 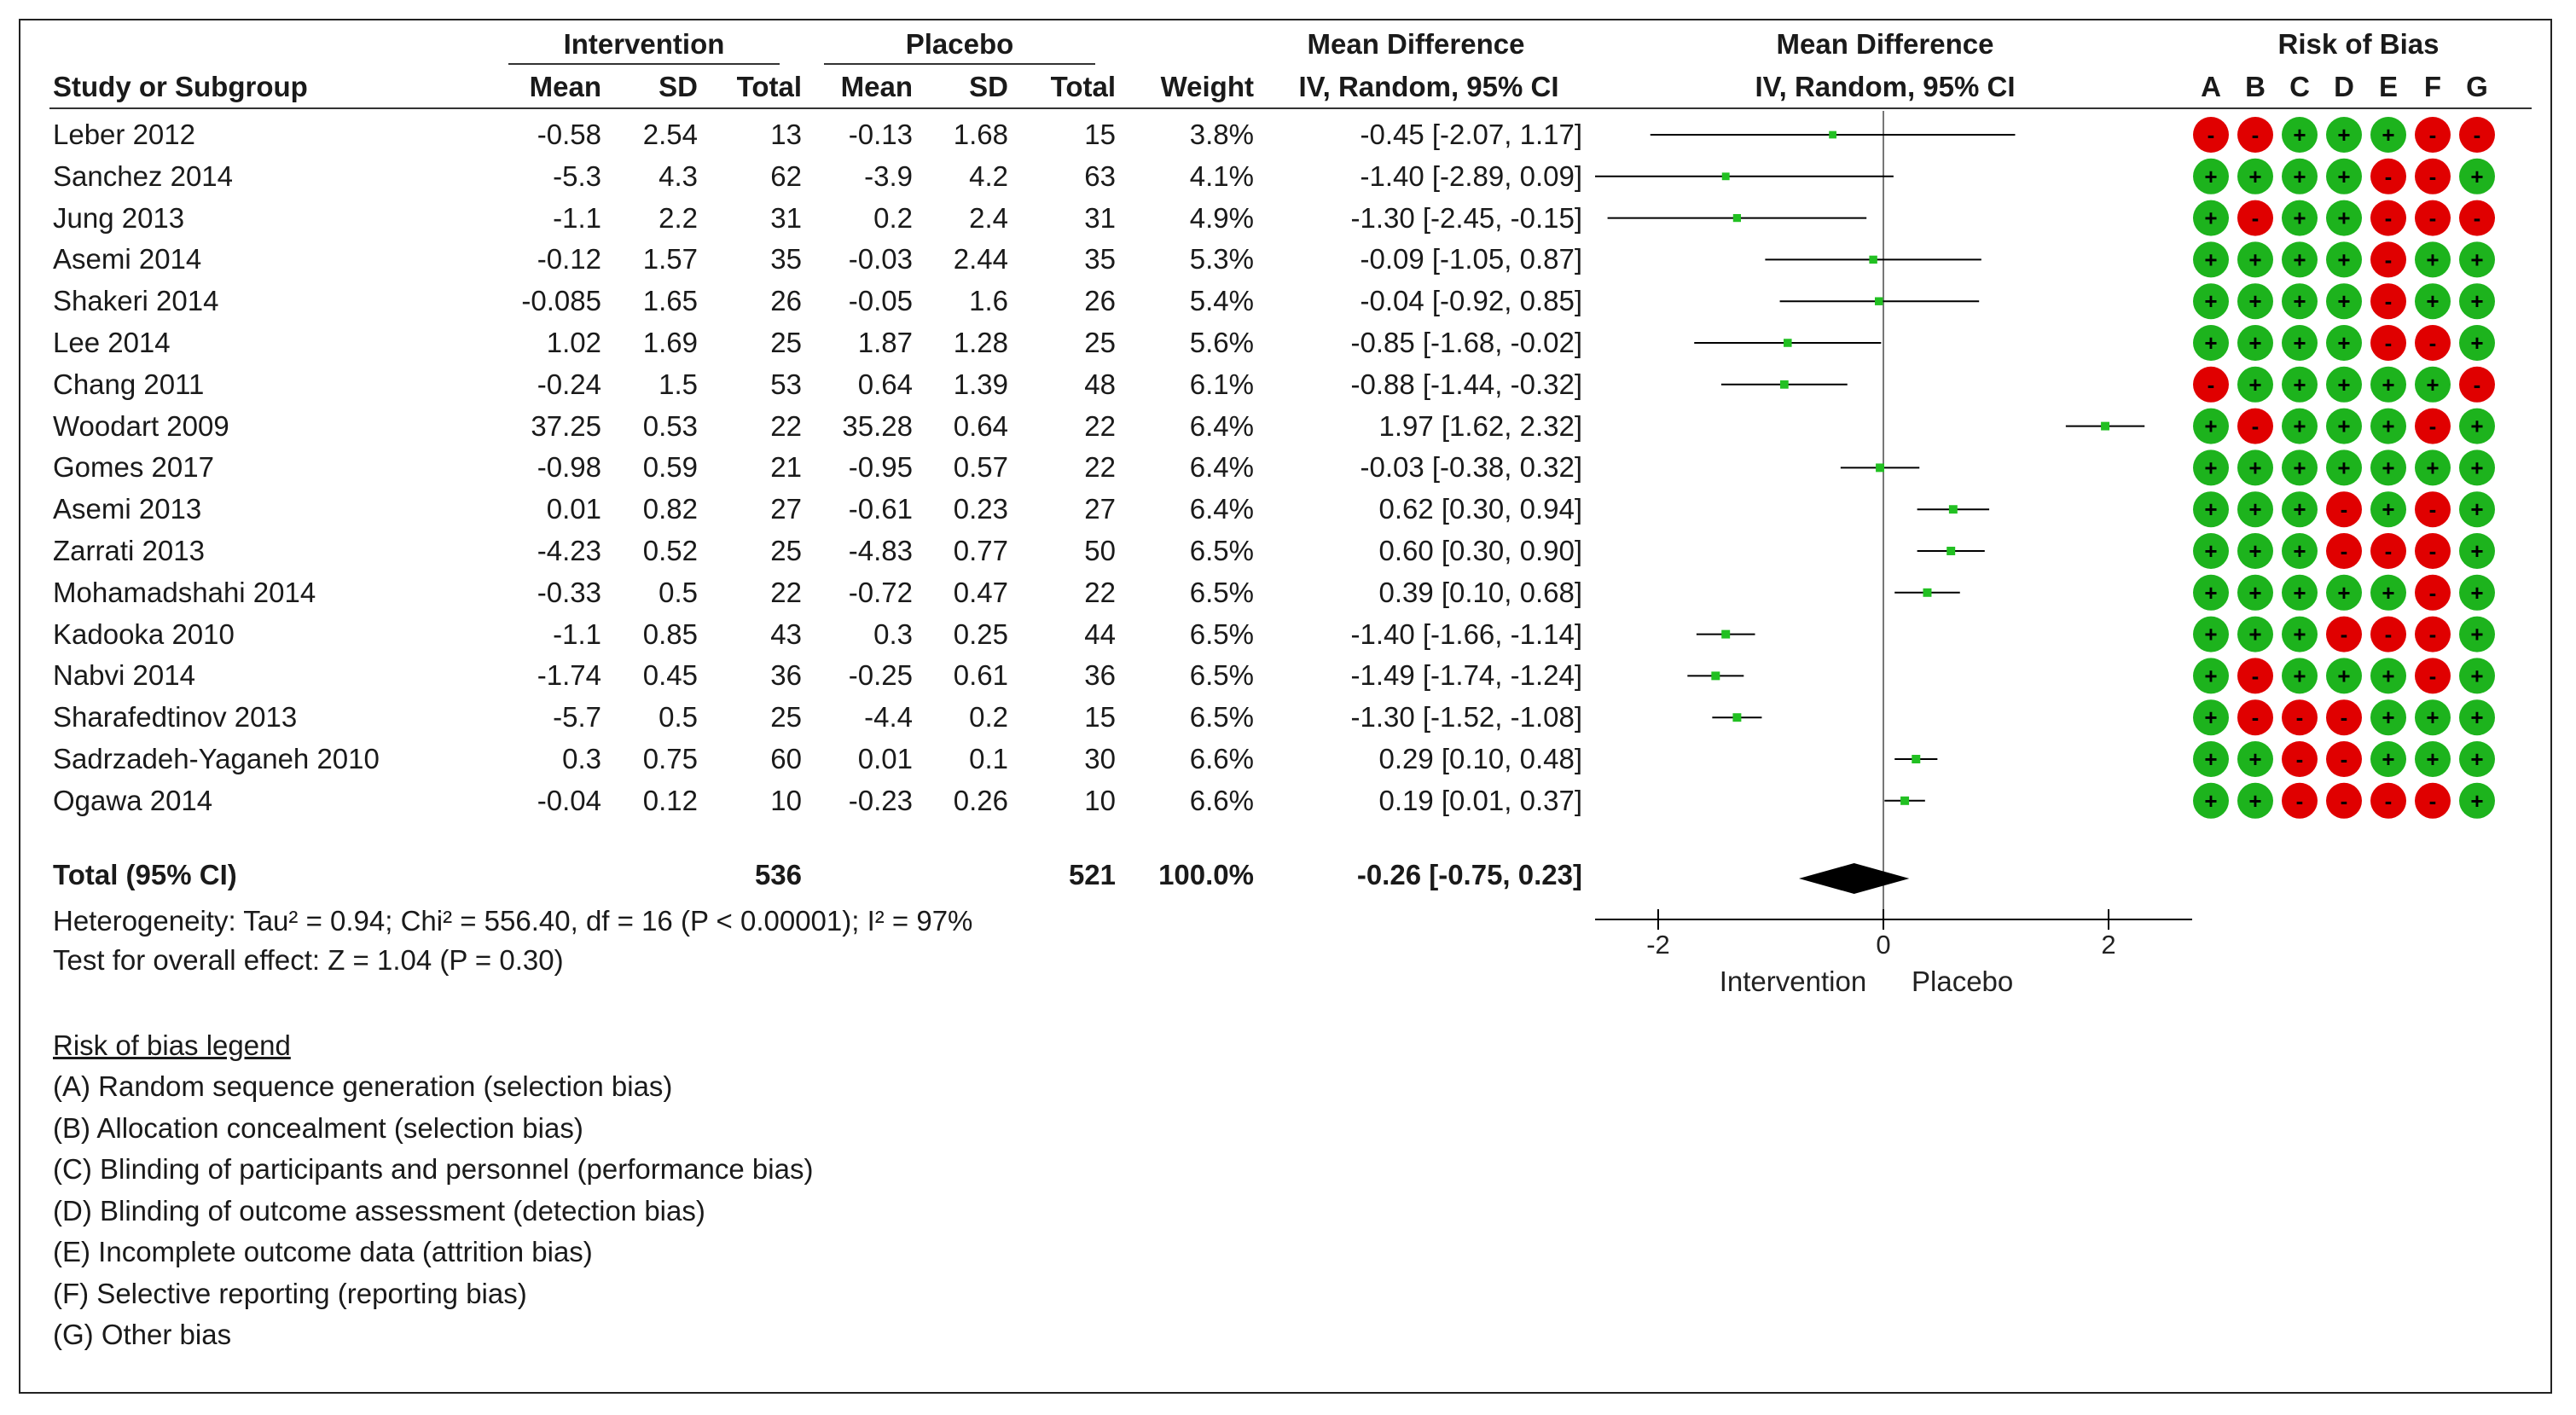 I want to click on intervention-total: 43, so click(x=786, y=634).